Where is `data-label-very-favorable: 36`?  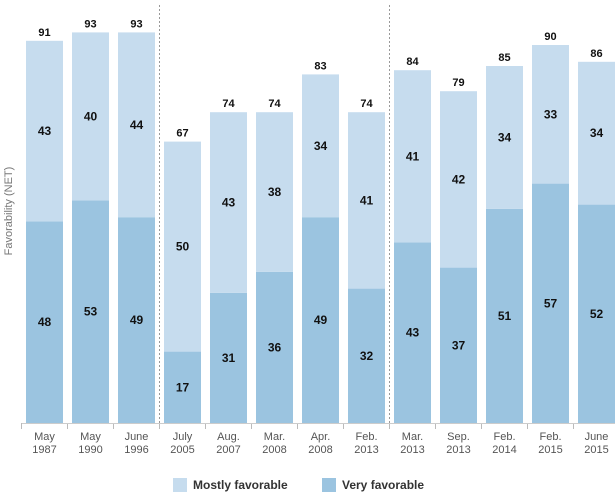 data-label-very-favorable: 36 is located at coordinates (275, 347).